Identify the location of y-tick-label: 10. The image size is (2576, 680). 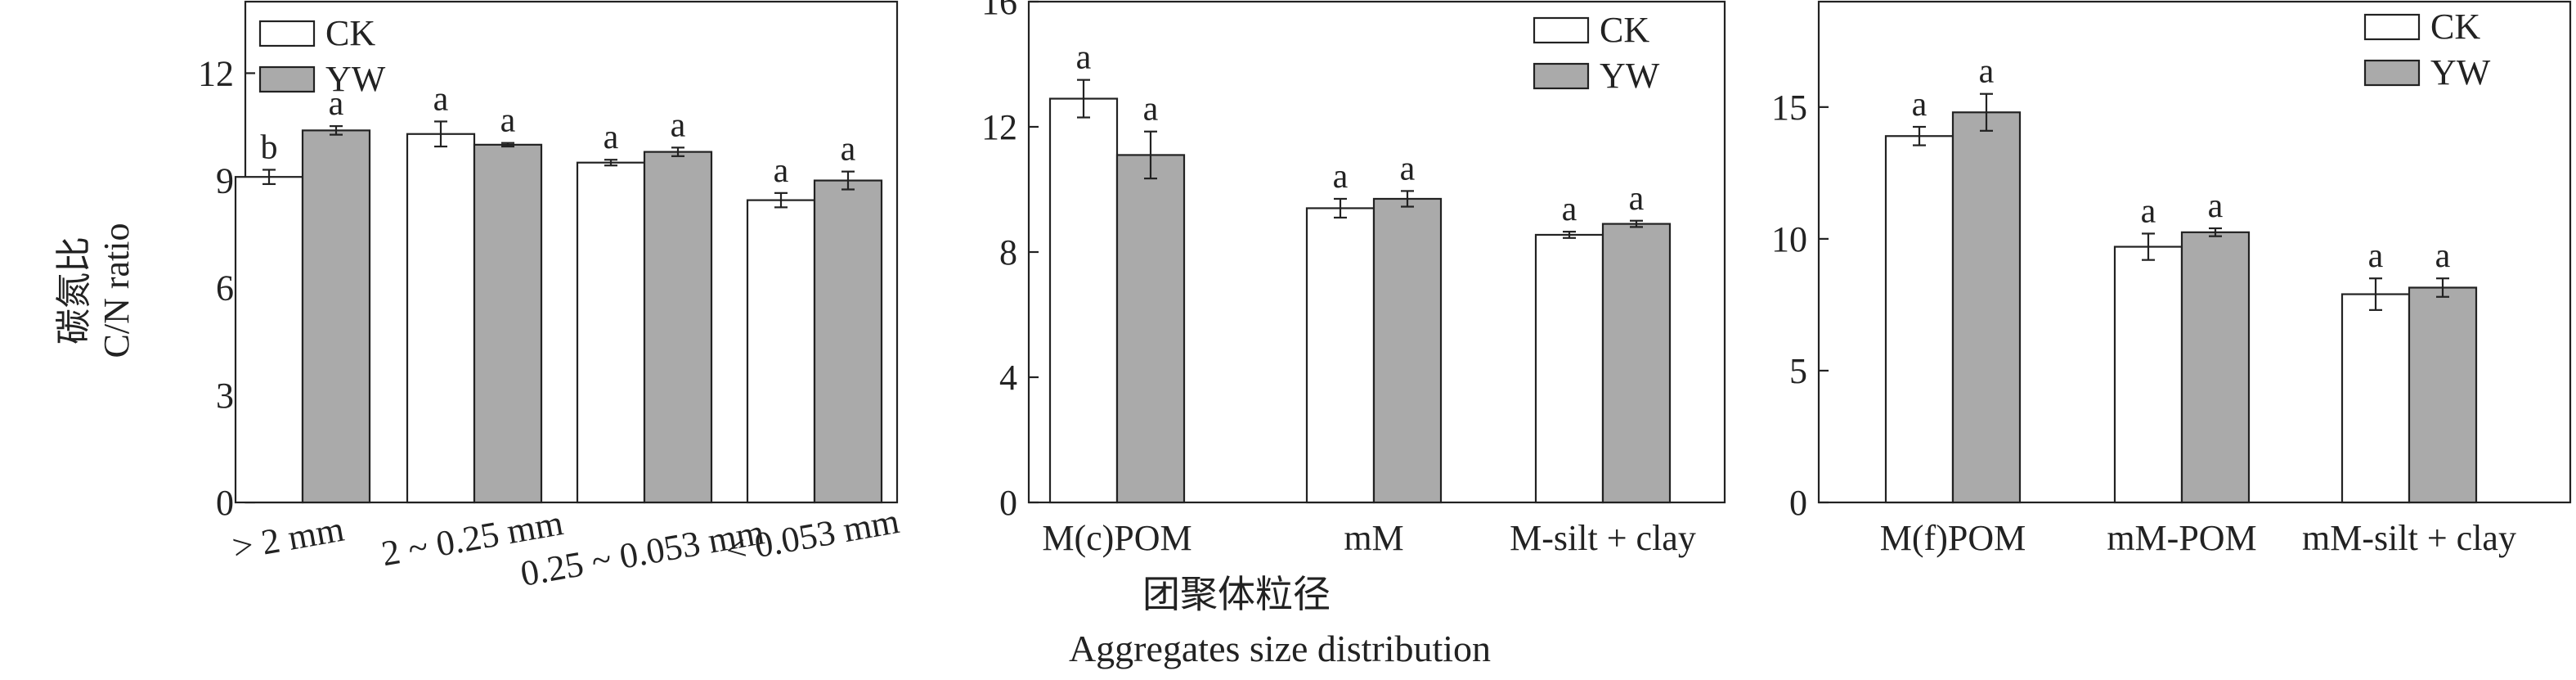
(1789, 239).